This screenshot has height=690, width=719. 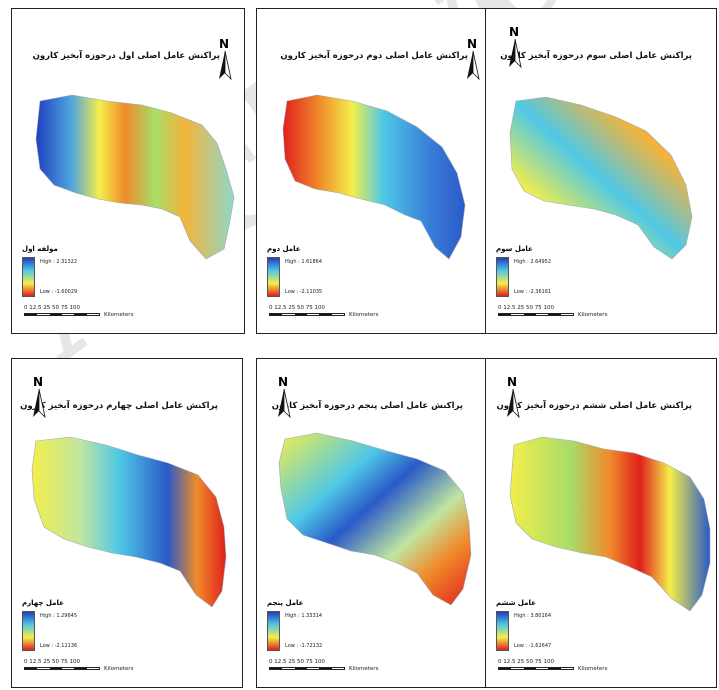 I want to click on legend-title: مولفه اول, so click(x=40, y=249).